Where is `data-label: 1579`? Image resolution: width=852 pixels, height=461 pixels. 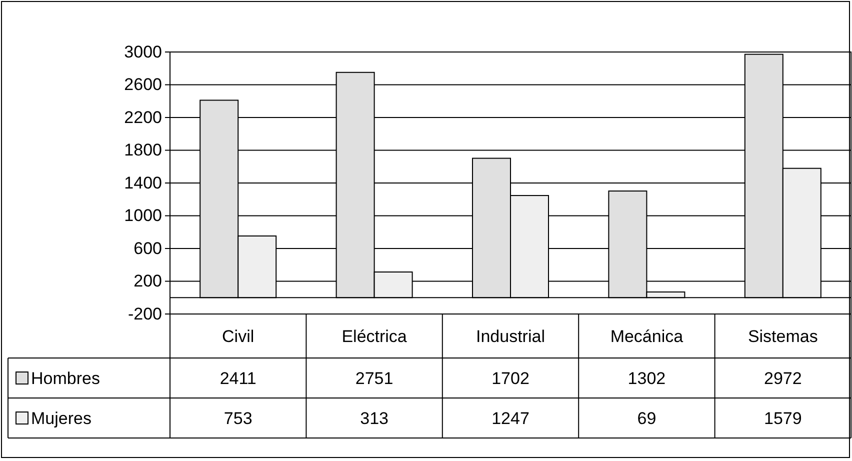
data-label: 1579 is located at coordinates (783, 418).